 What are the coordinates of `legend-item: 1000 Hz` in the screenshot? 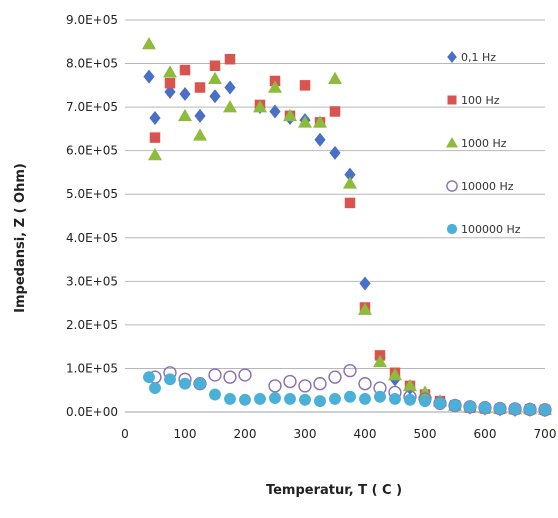 It's located at (476, 143).